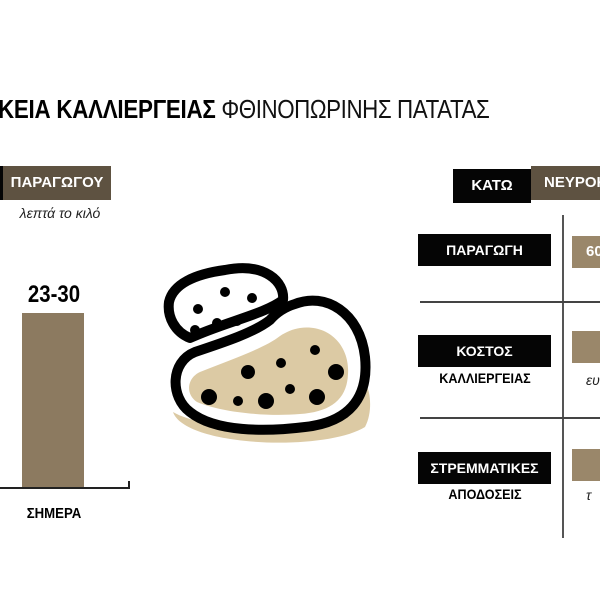  Describe the element at coordinates (355, 109) in the screenshot. I see `title-light: ΦΘΙΝΟΠΩΡΙΝΗΣ ΠΑΤΑΤΑΣ` at that location.